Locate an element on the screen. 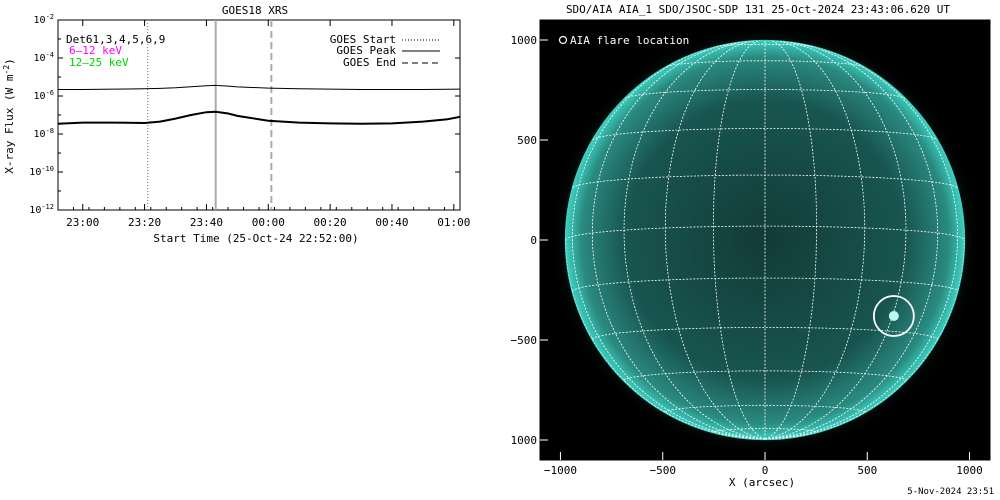  aia-x-ticks: −1000 −500 0 500 1000 is located at coordinates (763, 464).